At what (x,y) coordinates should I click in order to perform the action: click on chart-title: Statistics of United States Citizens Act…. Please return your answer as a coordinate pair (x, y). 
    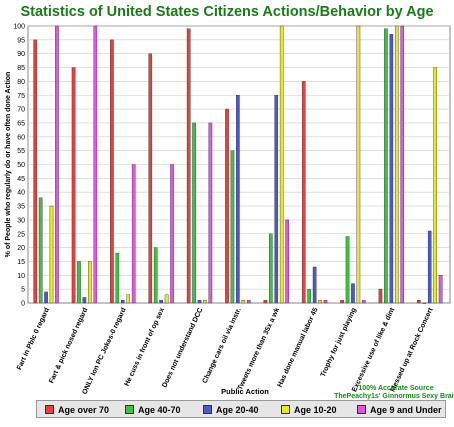
    Looking at the image, I should click on (226, 12).